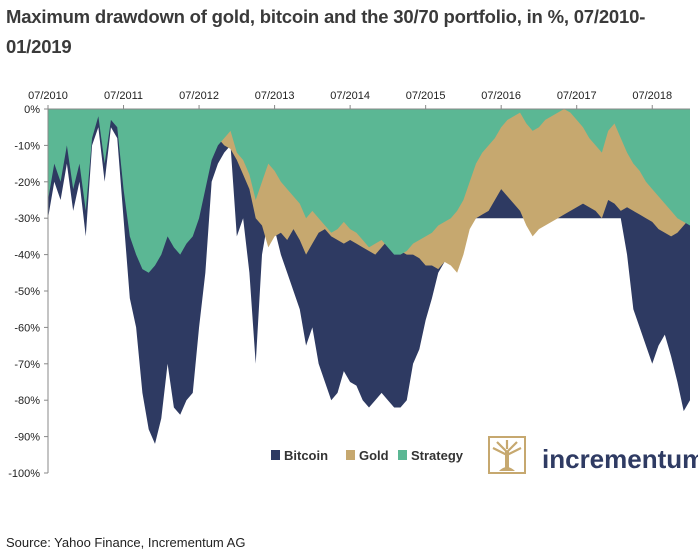 The image size is (698, 557). Describe the element at coordinates (426, 96) in the screenshot. I see `x-tick-label: 07/2015` at that location.